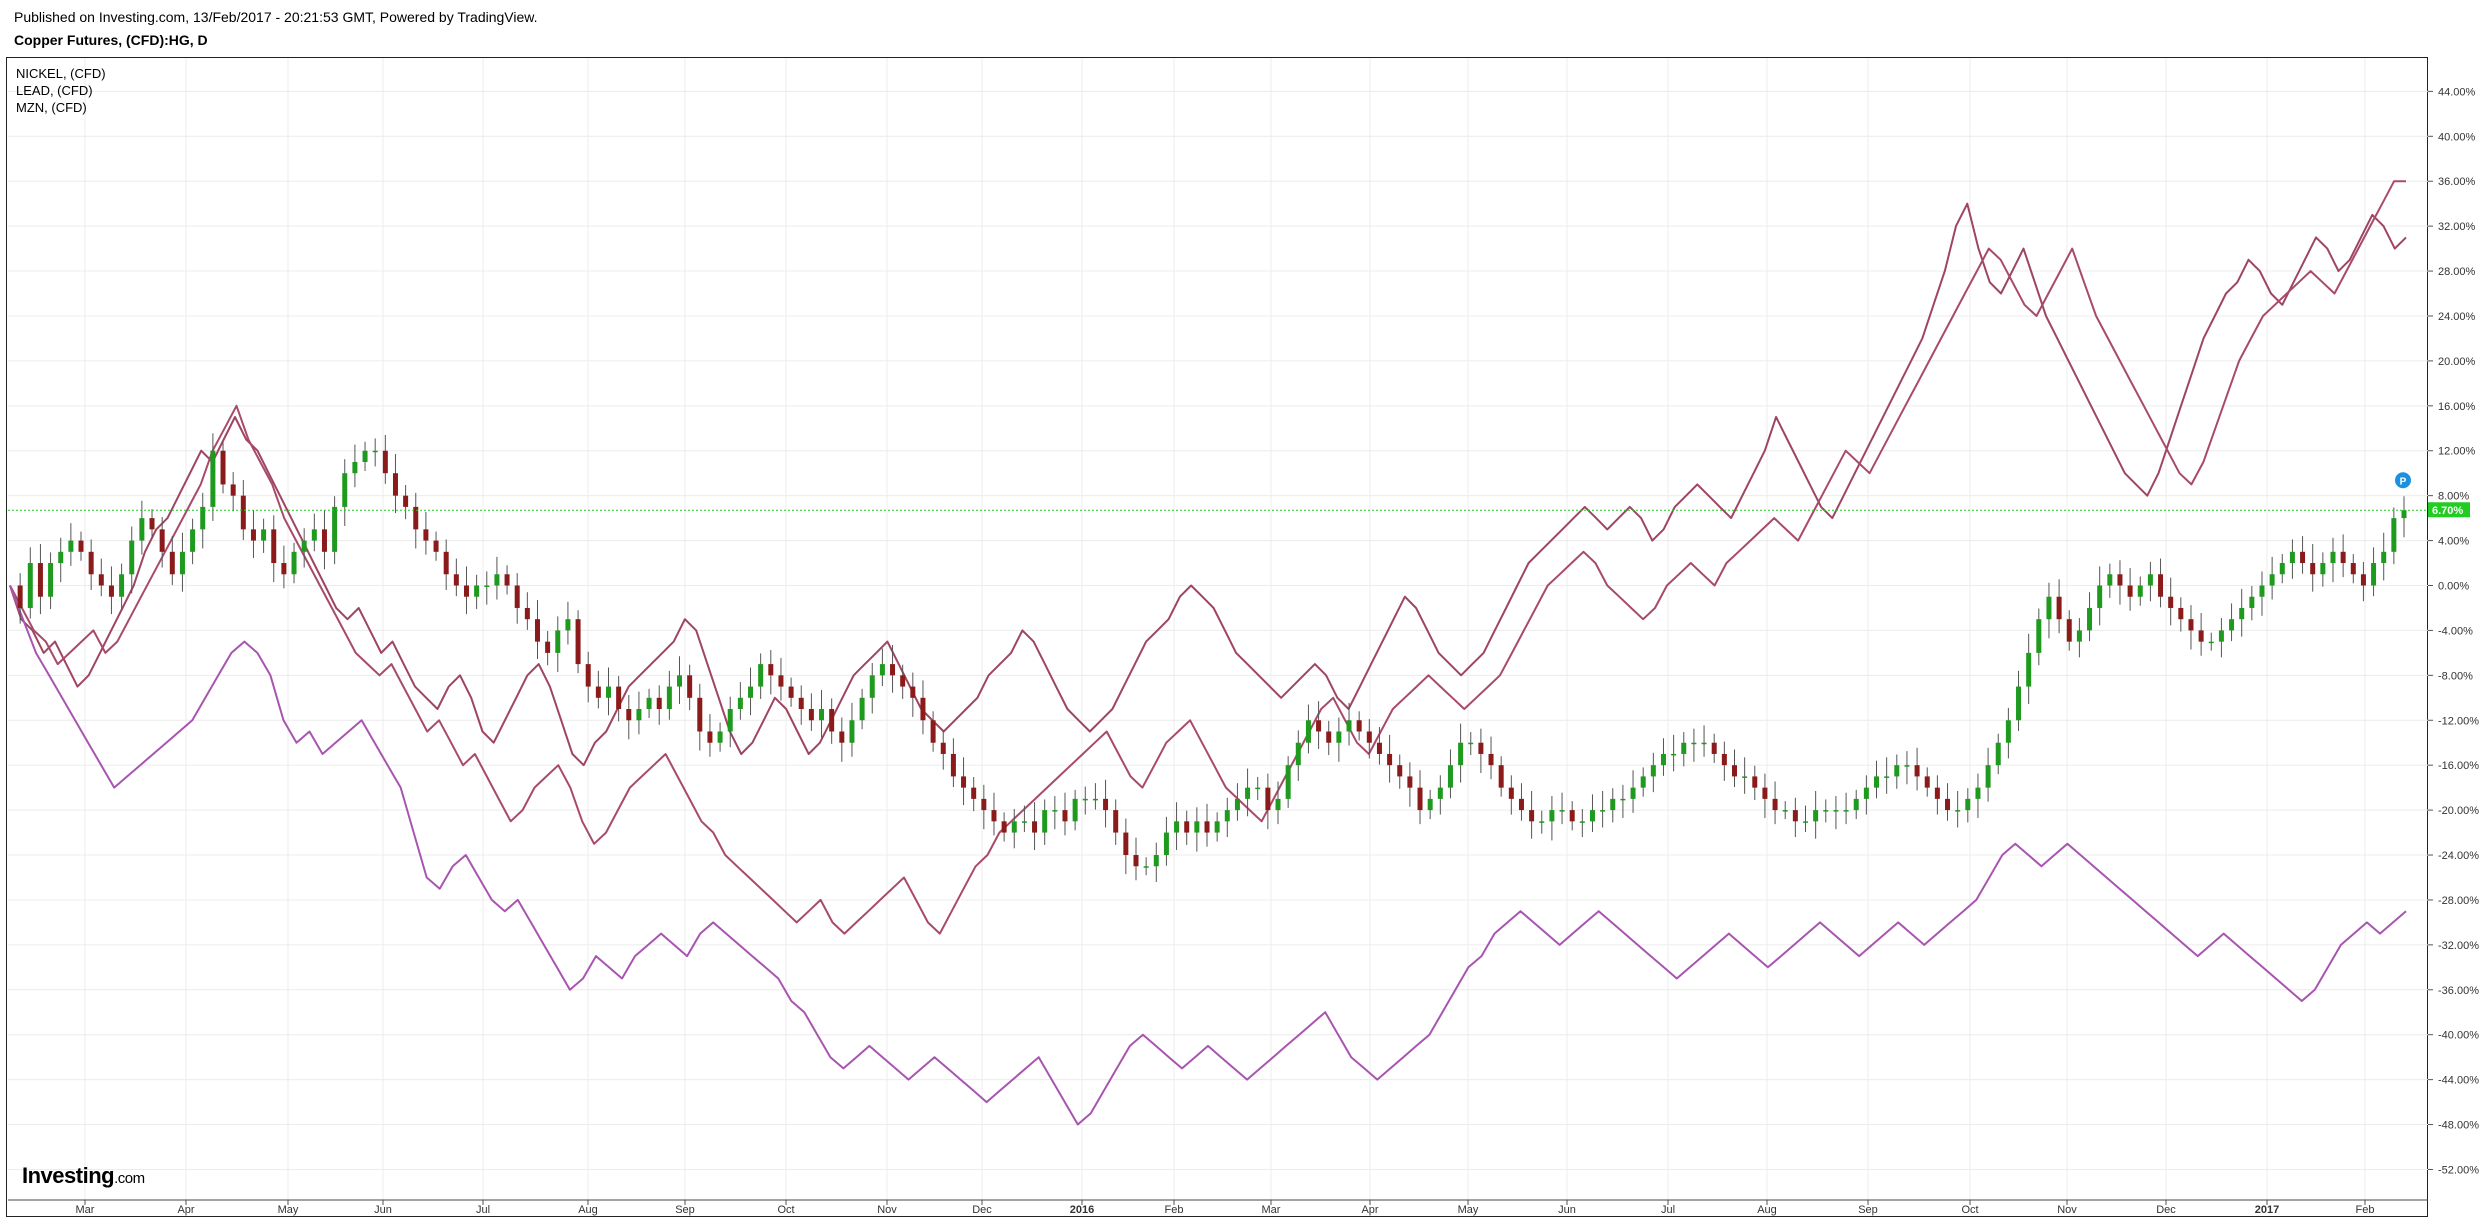 This screenshot has width=2487, height=1222. I want to click on y-tick-label: 44.00%, so click(2457, 92).